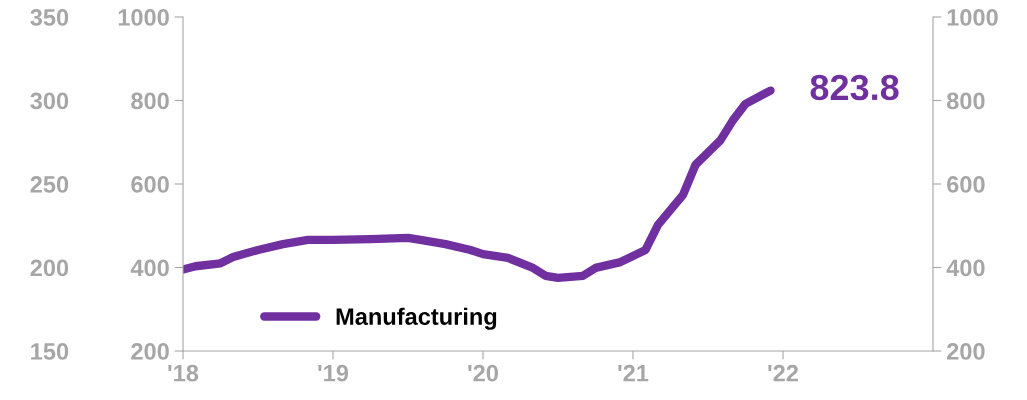 This screenshot has width=1027, height=400. Describe the element at coordinates (49, 17) in the screenshot. I see `y3-tick-label: 350` at that location.